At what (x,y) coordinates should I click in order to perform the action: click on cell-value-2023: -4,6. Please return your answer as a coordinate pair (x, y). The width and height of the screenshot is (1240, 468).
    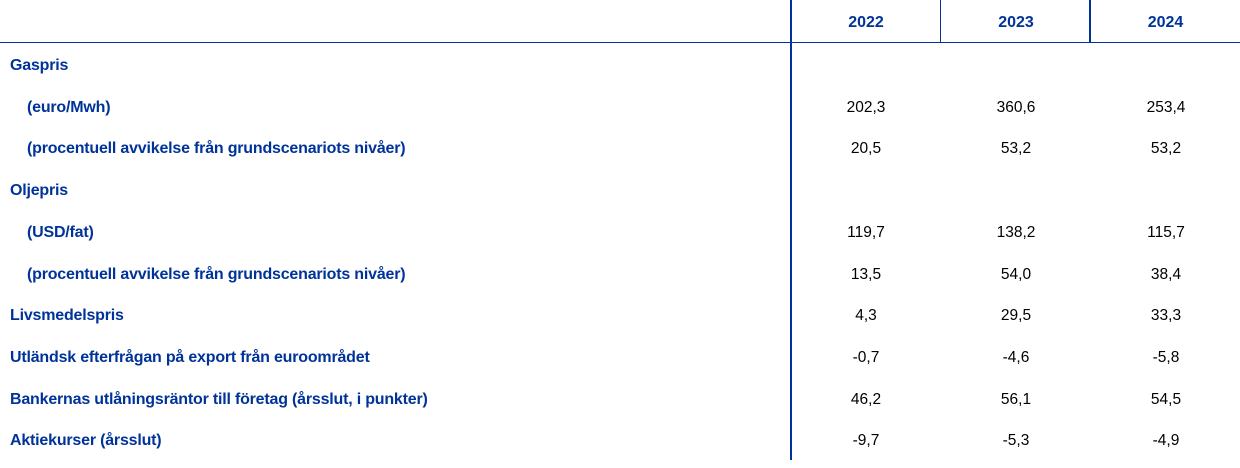
    Looking at the image, I should click on (1016, 357).